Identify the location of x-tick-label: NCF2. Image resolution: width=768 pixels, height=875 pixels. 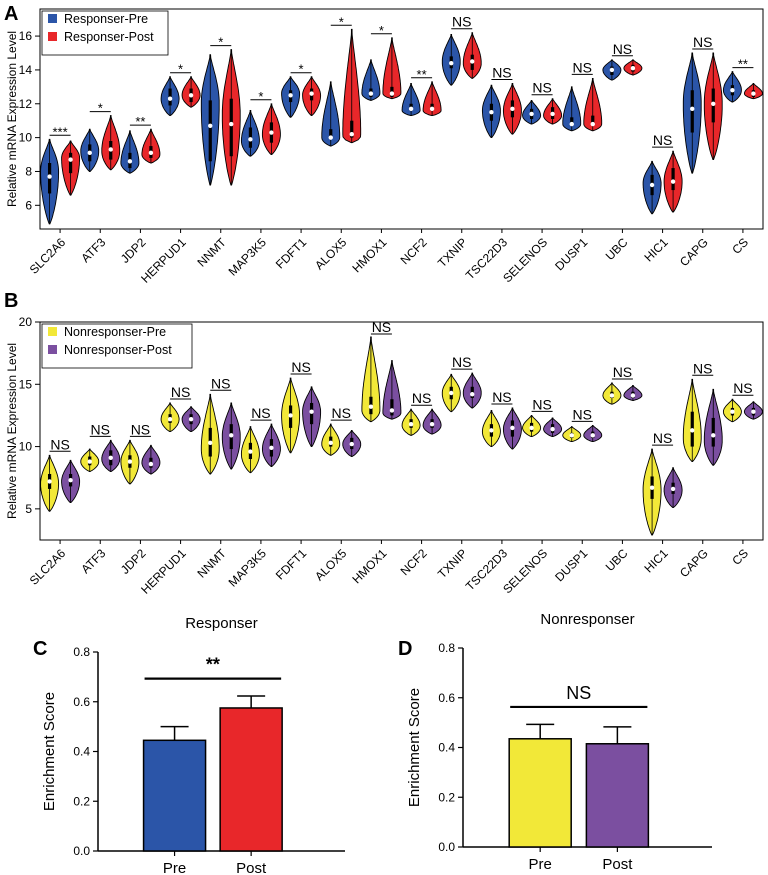
(414, 562).